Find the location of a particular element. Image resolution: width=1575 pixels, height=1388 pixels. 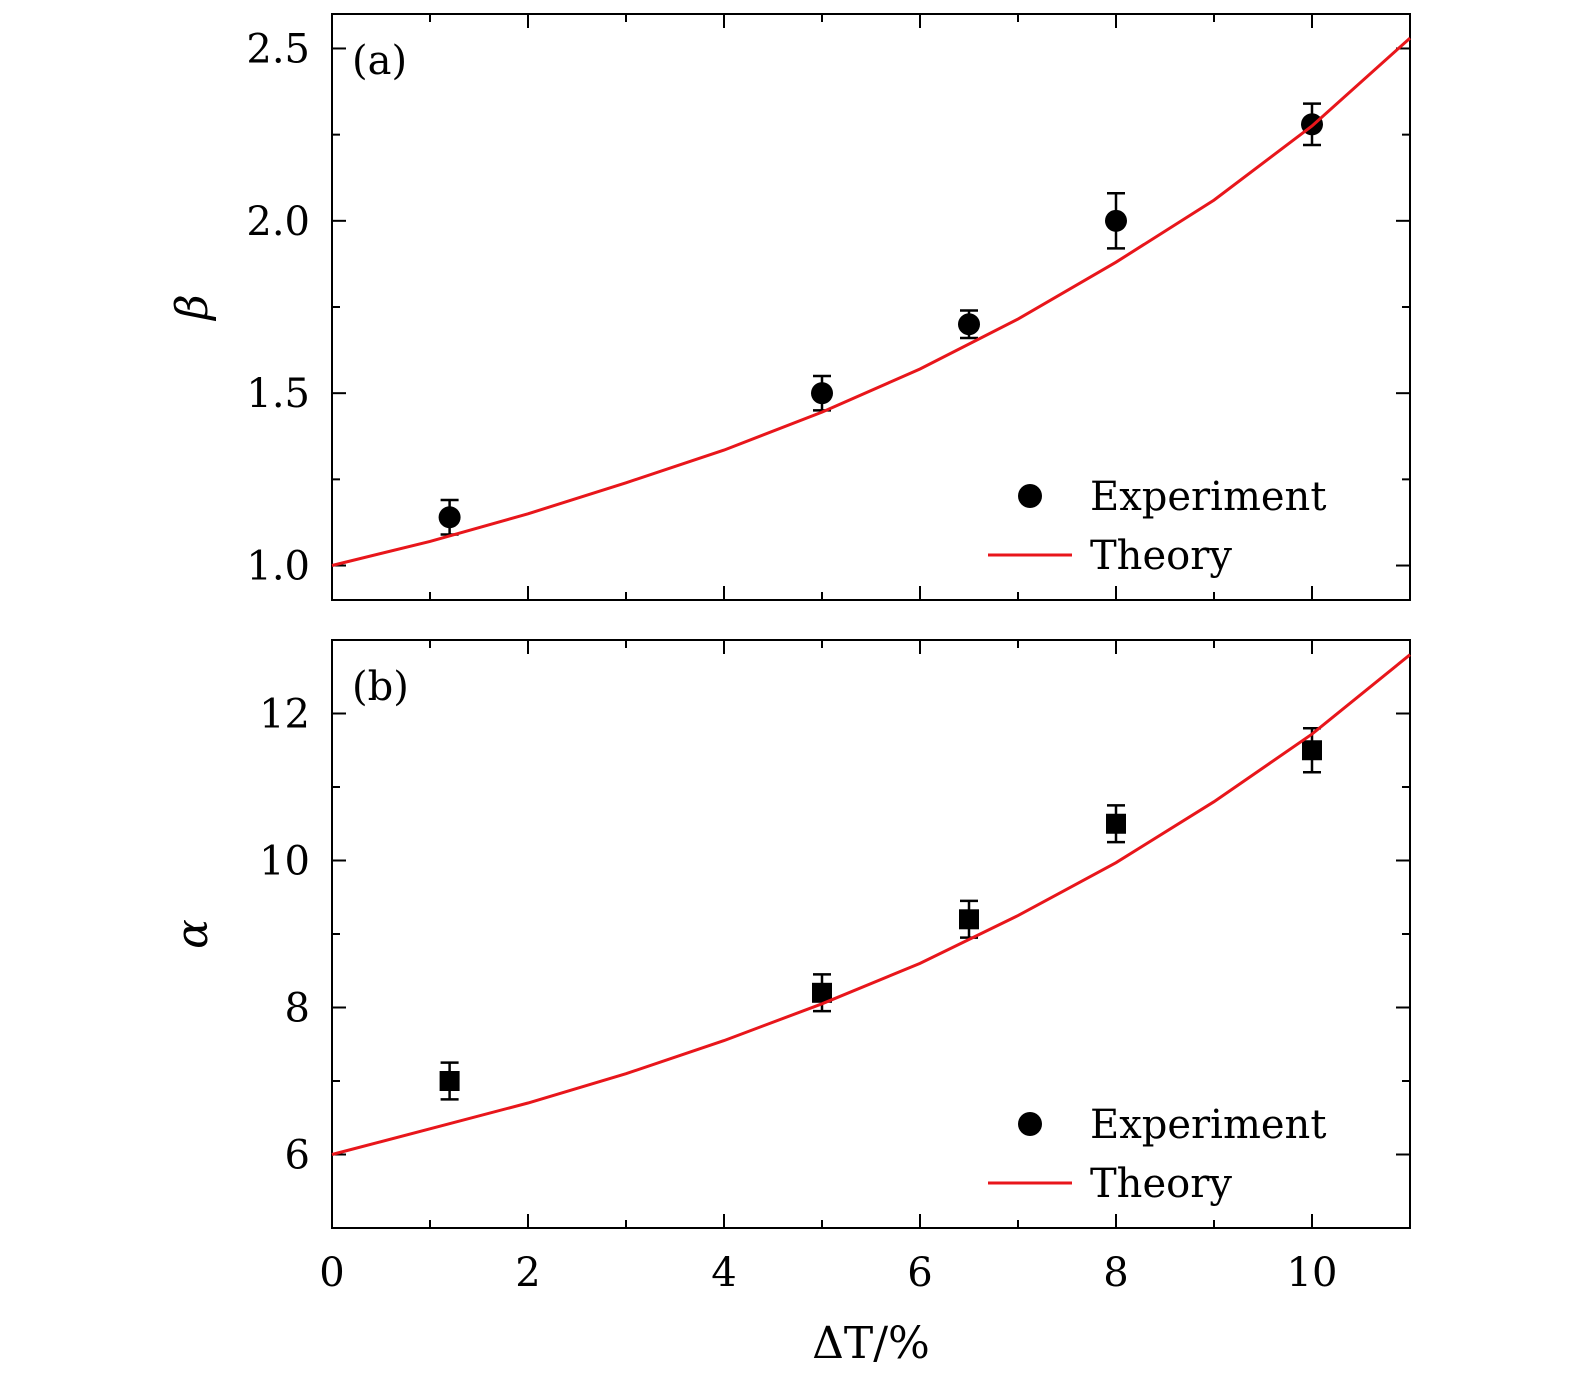

y-axis-title: β is located at coordinates (192, 307).